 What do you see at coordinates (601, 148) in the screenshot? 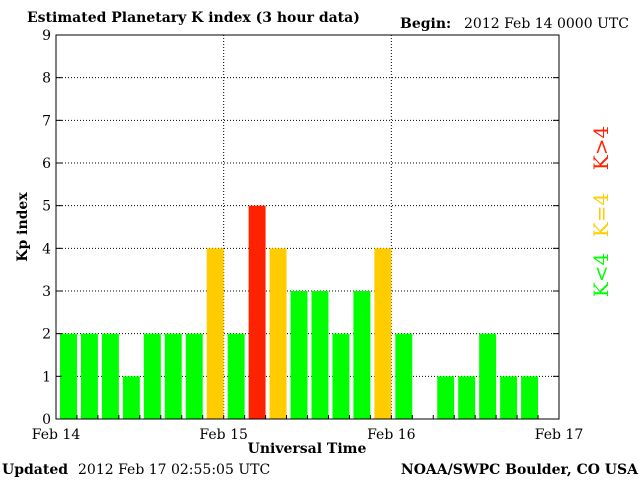
I see `legend-high: K>4` at bounding box center [601, 148].